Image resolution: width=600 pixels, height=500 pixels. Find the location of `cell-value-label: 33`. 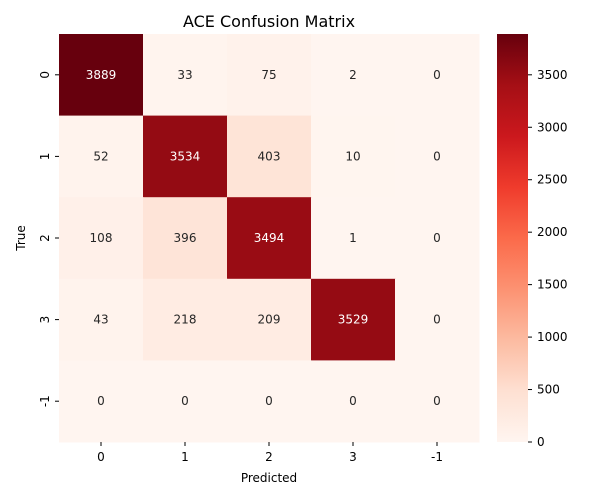

cell-value-label: 33 is located at coordinates (184, 75).